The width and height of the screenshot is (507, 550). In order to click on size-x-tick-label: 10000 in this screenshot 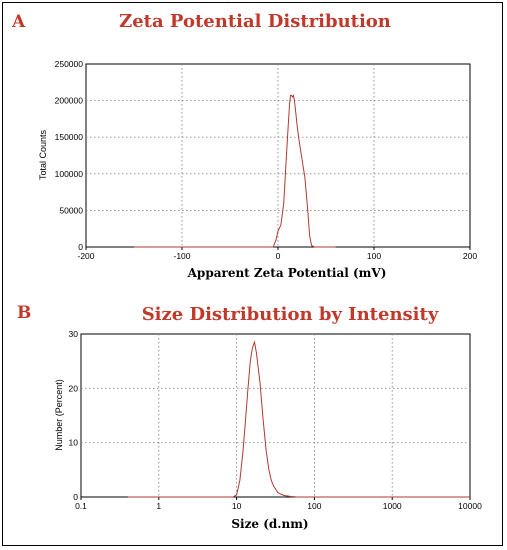, I will do `click(470, 506)`.